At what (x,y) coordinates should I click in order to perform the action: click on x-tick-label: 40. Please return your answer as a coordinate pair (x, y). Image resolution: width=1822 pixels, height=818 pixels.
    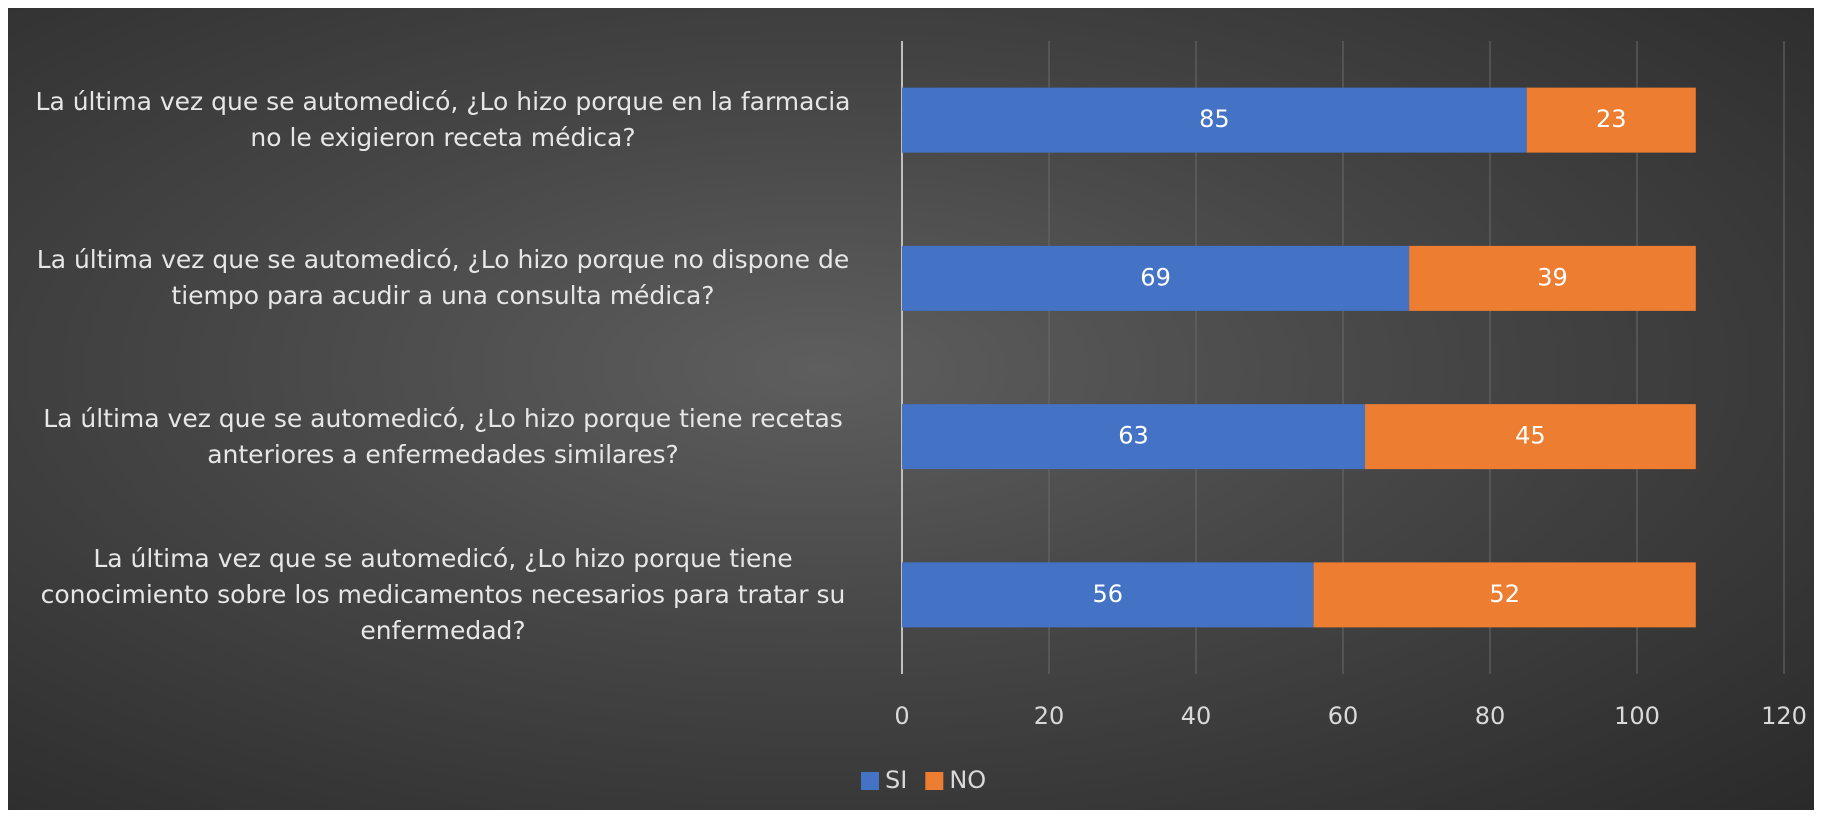
    Looking at the image, I should click on (1196, 716).